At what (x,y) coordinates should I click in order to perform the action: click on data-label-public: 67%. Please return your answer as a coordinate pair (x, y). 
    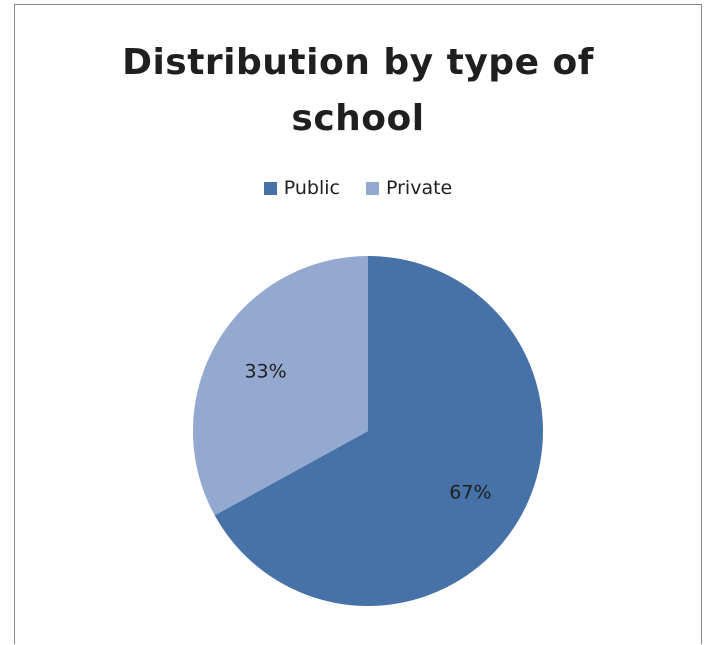
    Looking at the image, I should click on (470, 493).